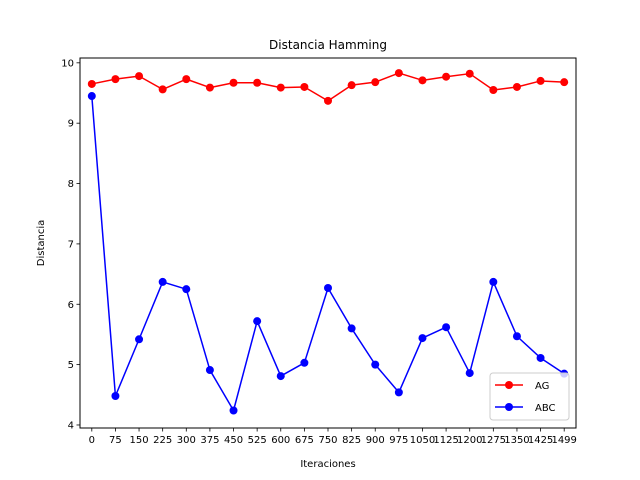 This screenshot has height=480, width=640. Describe the element at coordinates (542, 386) in the screenshot. I see `legend-label-ag: AG` at that location.